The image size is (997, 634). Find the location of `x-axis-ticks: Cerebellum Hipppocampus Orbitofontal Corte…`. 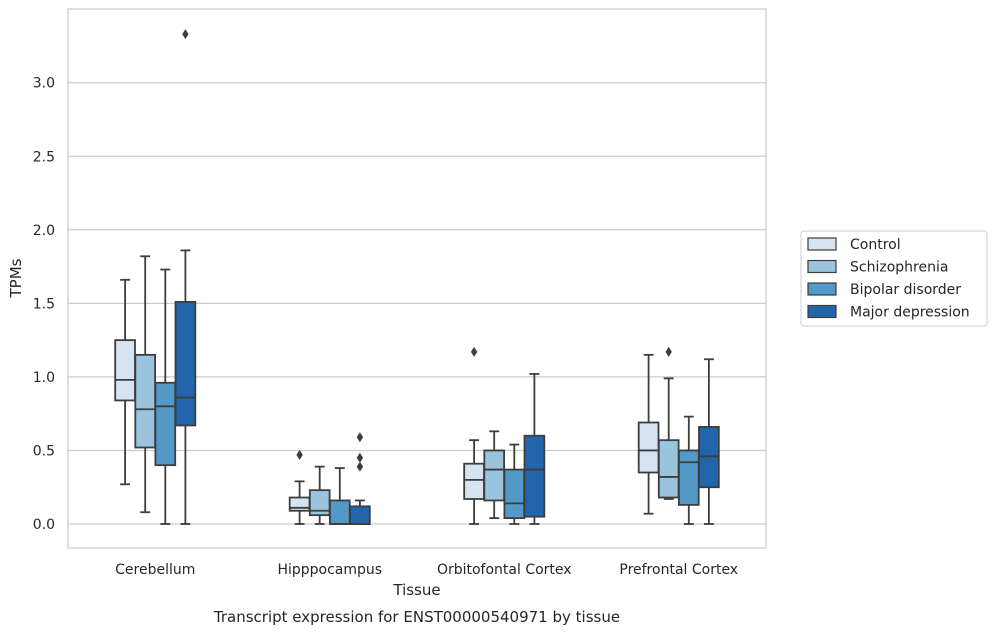

x-axis-ticks: Cerebellum Hipppocampus Orbitofontal Corte… is located at coordinates (426, 570).